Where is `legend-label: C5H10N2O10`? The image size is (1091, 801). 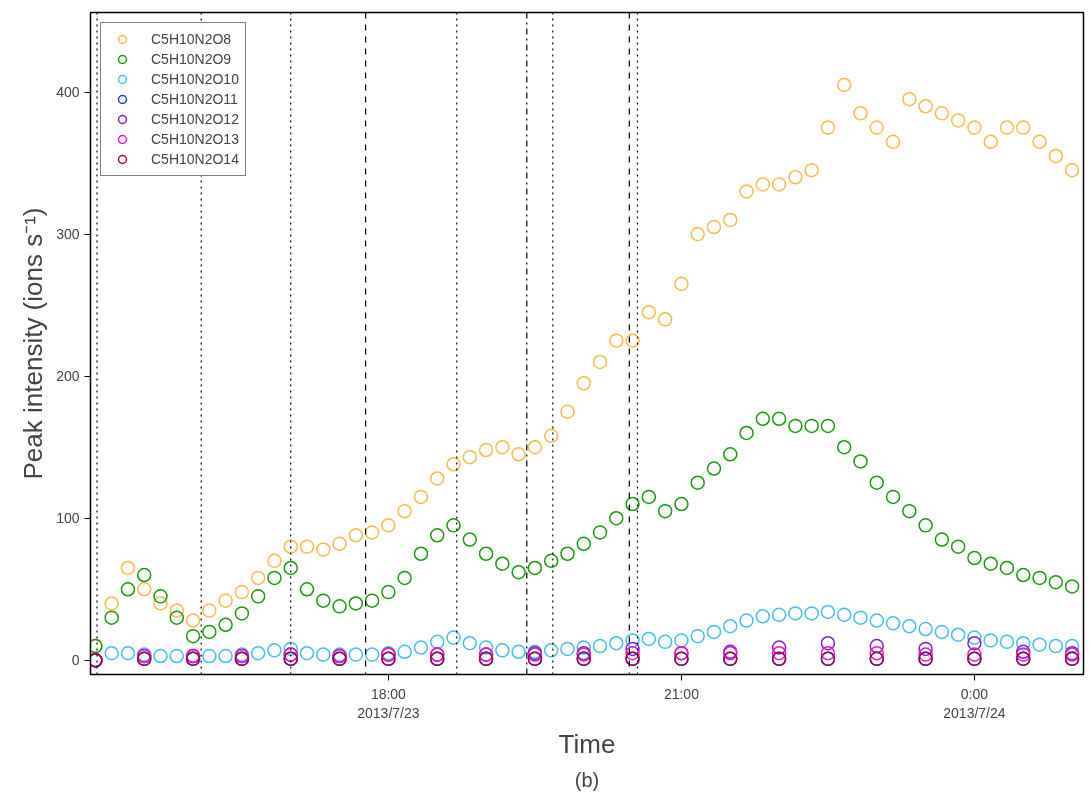 legend-label: C5H10N2O10 is located at coordinates (195, 79).